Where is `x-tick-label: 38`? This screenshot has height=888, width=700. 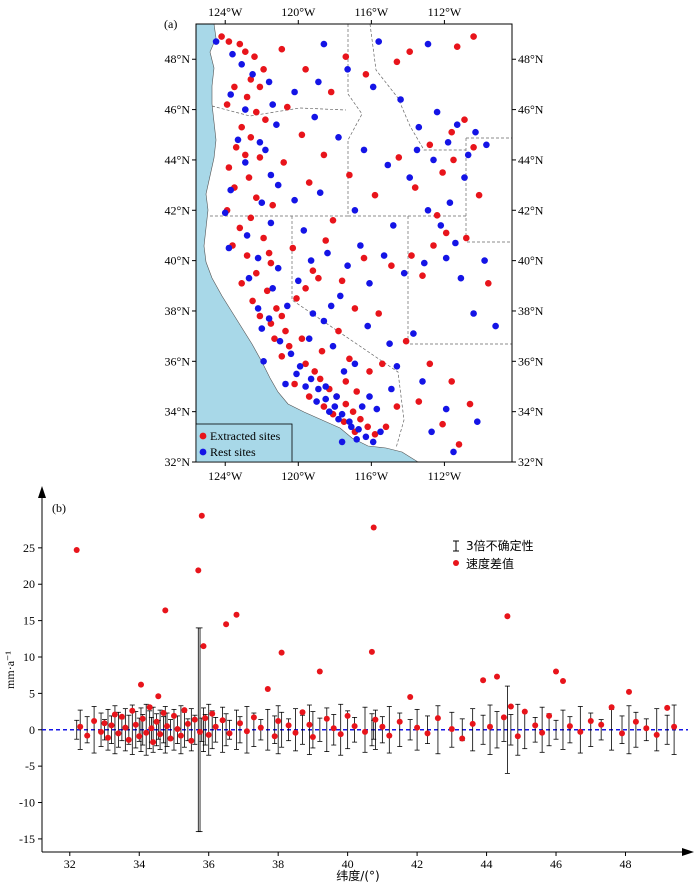 x-tick-label: 38 is located at coordinates (278, 864).